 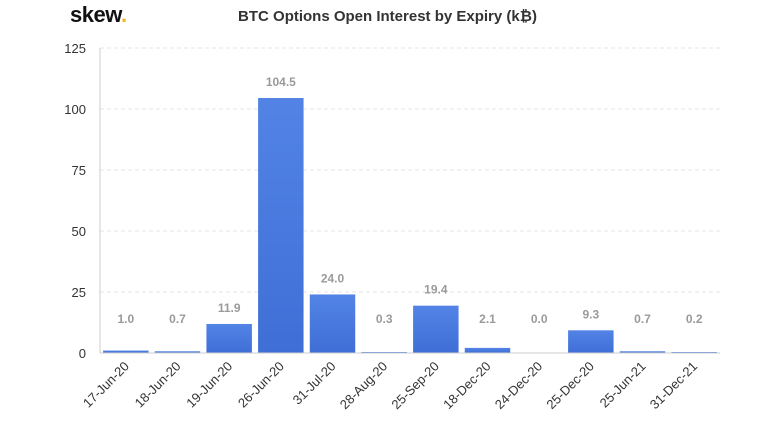 I want to click on x-tick-label: 18-Dec-20, so click(x=467, y=386).